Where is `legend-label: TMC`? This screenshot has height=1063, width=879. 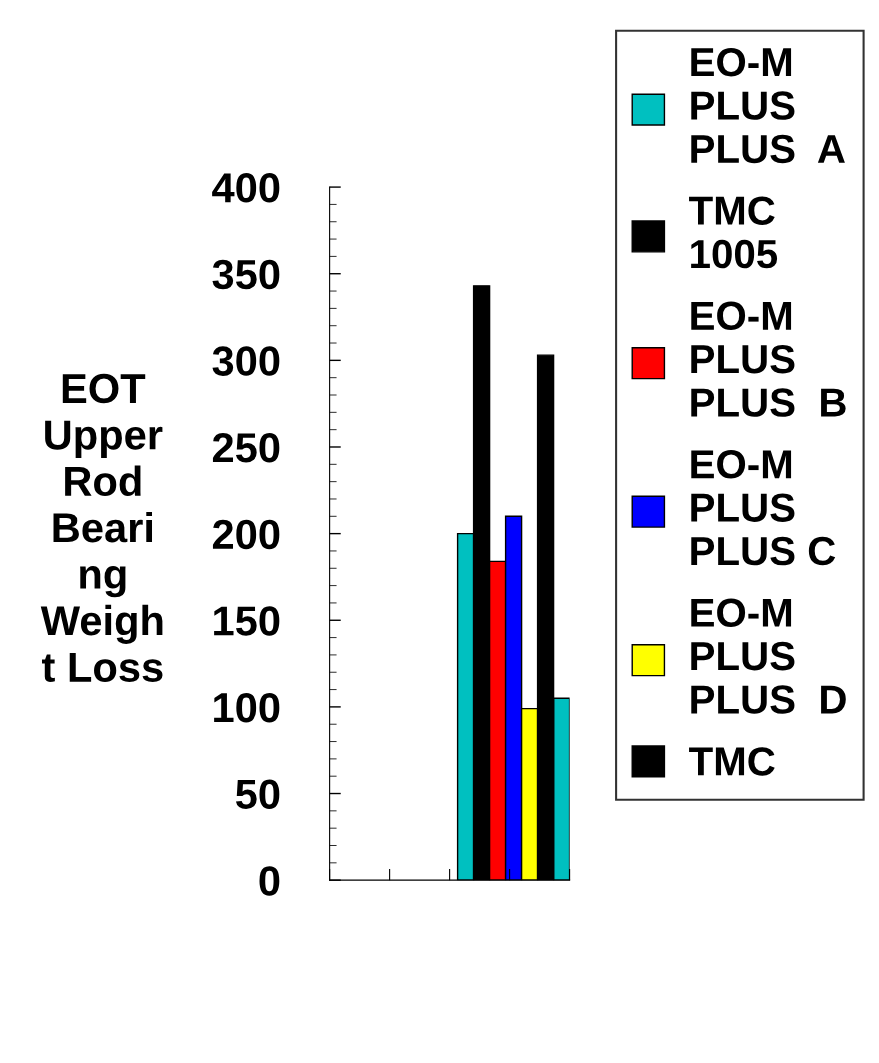 legend-label: TMC is located at coordinates (732, 761).